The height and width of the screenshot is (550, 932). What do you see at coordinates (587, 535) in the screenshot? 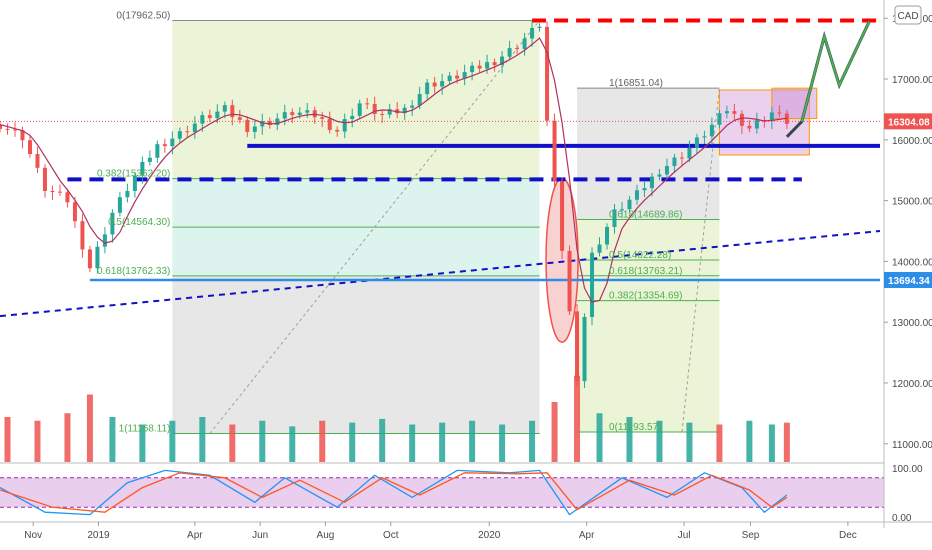
I see `time-tick-label-7: Apr` at bounding box center [587, 535].